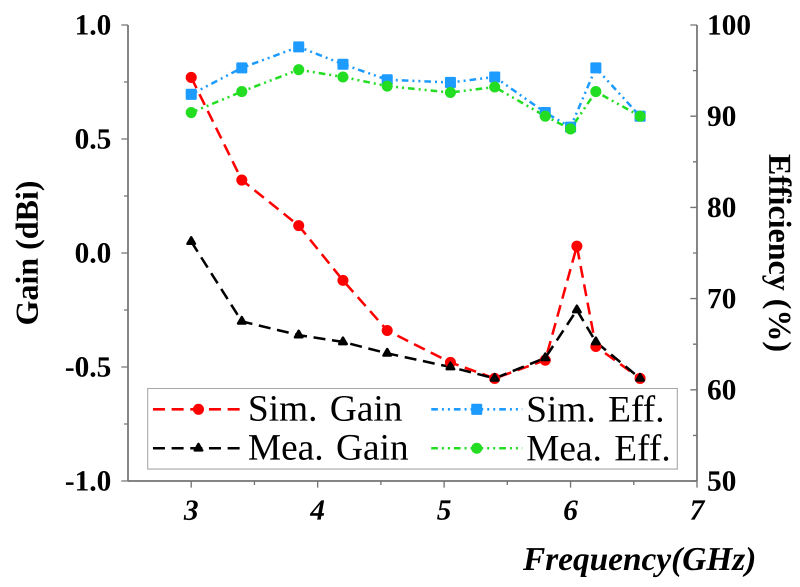 This screenshot has width=800, height=587. Describe the element at coordinates (191, 510) in the screenshot. I see `x-tick-label: 3` at that location.